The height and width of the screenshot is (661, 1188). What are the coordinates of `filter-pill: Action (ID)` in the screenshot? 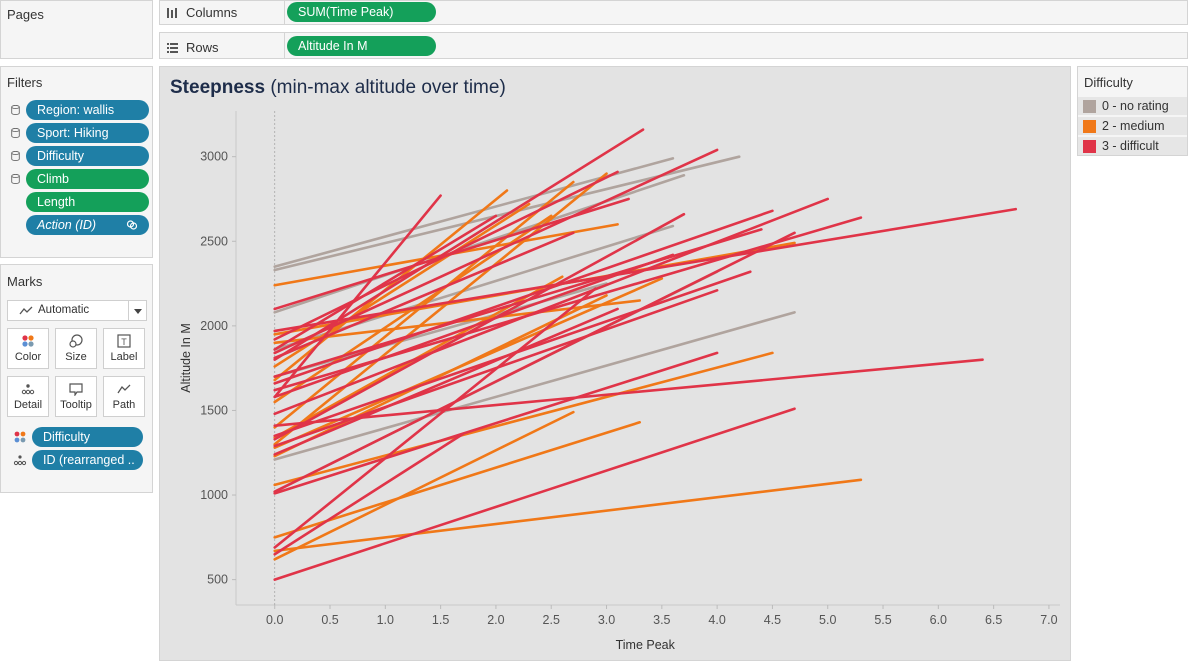 It's located at (87, 225).